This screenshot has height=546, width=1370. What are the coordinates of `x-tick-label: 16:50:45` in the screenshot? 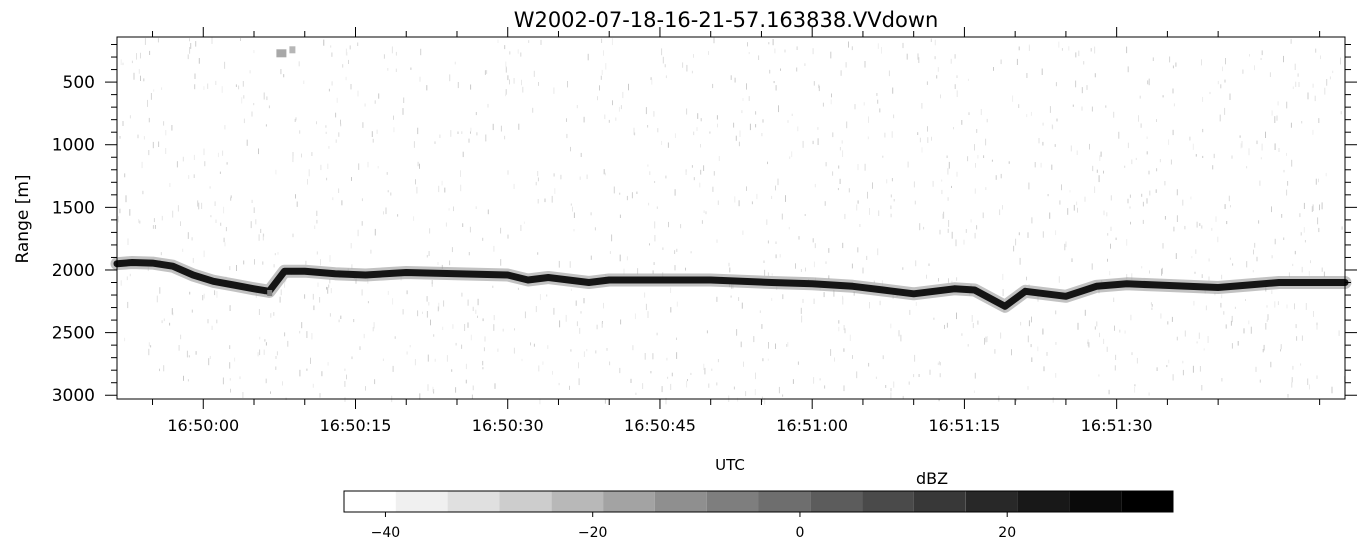 It's located at (660, 425).